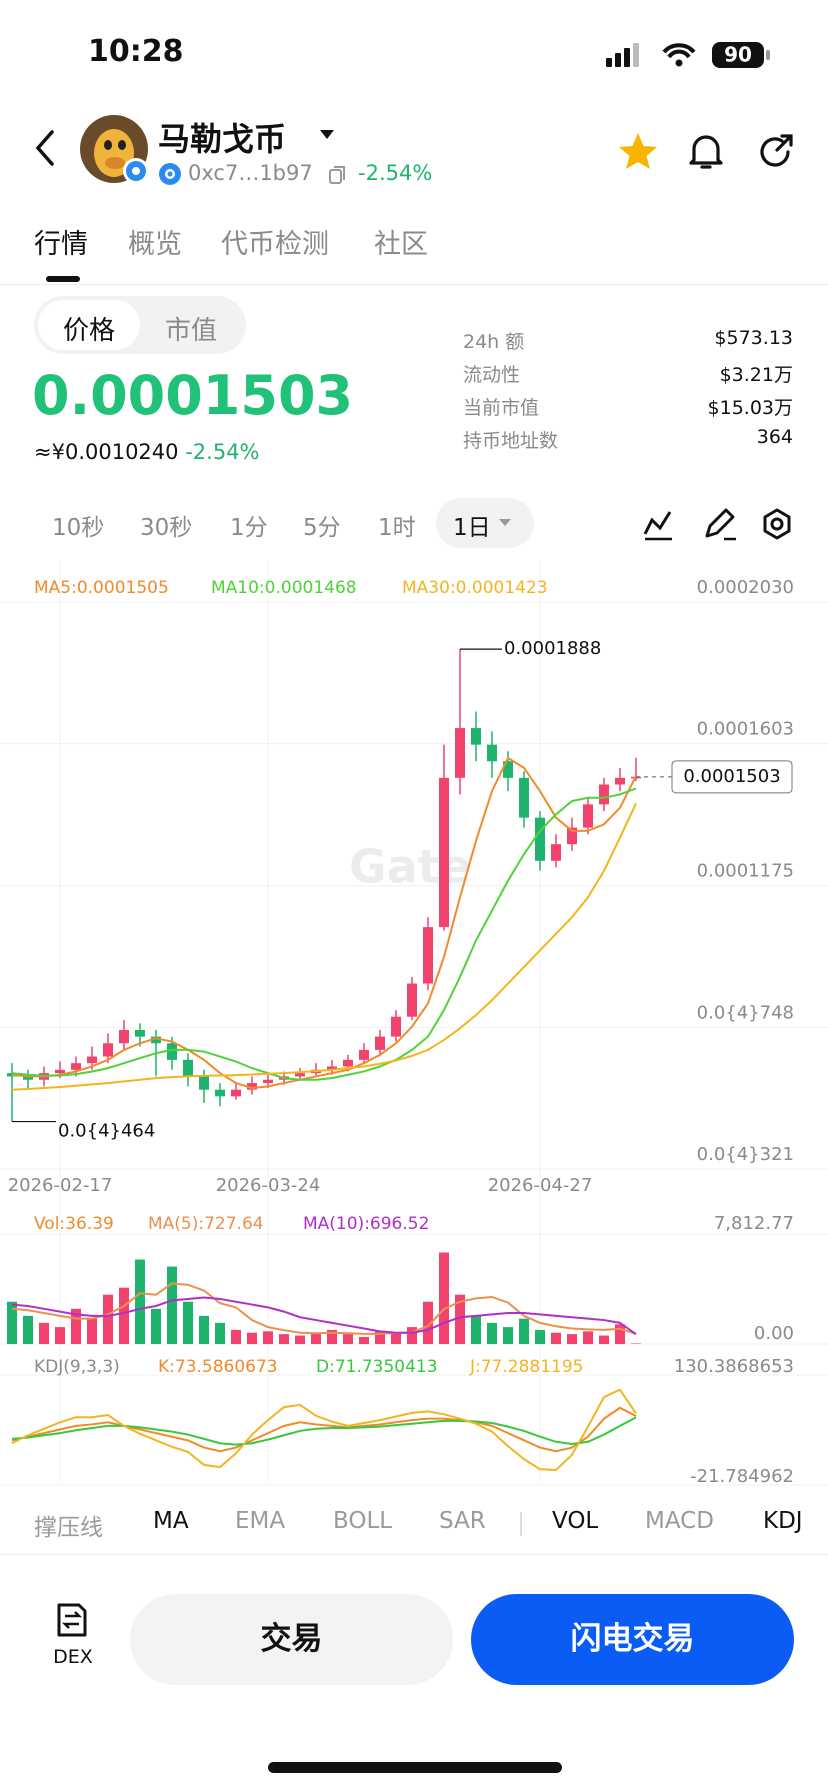 This screenshot has width=828, height=1792. Describe the element at coordinates (501, 408) in the screenshot. I see `stat-label: 当前市值` at that location.